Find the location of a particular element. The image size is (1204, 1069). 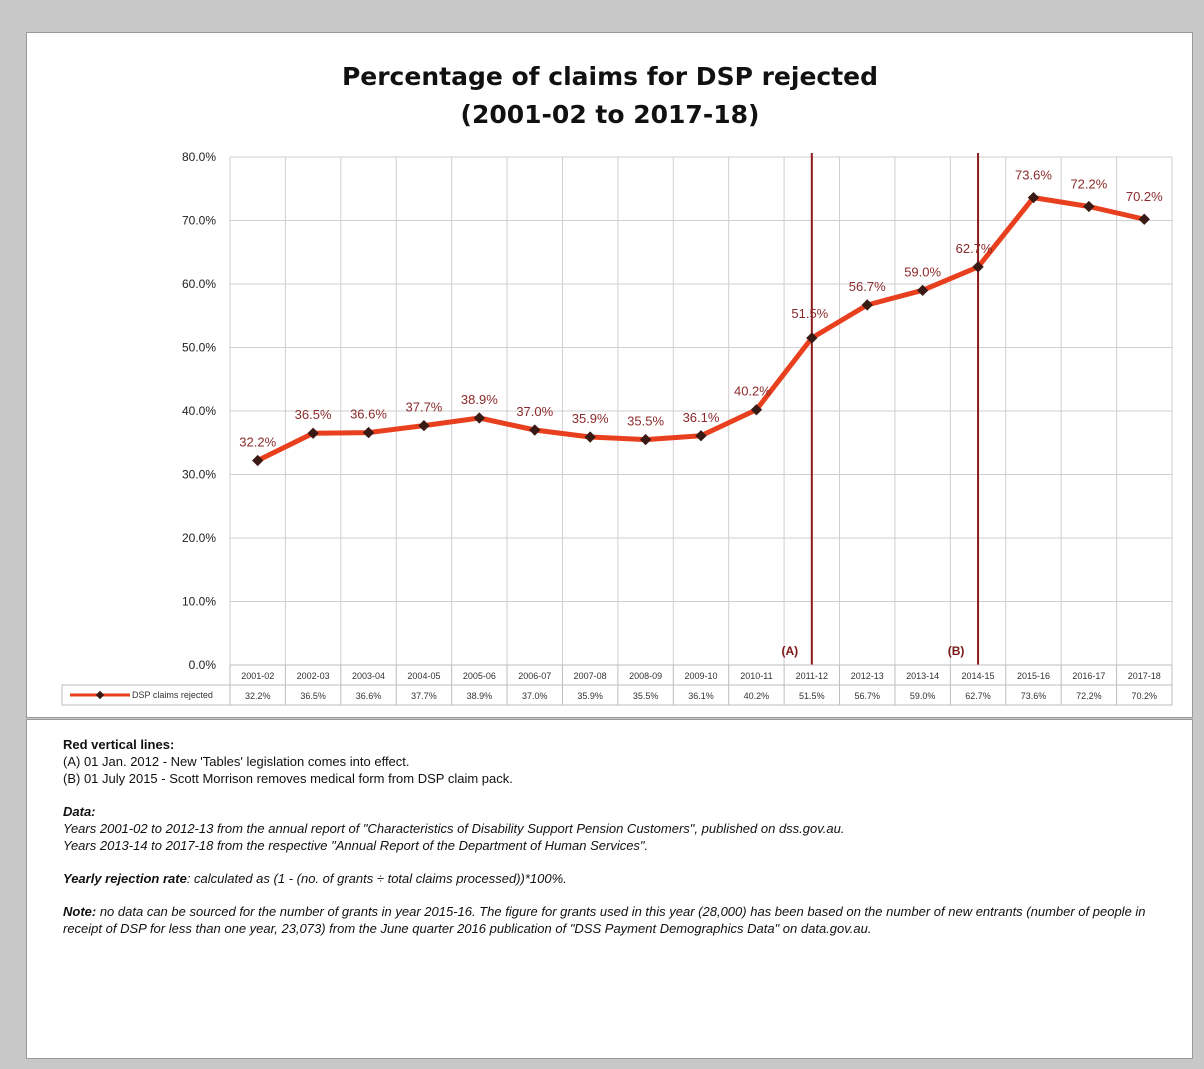

table-cell: 62.7% is located at coordinates (978, 696).